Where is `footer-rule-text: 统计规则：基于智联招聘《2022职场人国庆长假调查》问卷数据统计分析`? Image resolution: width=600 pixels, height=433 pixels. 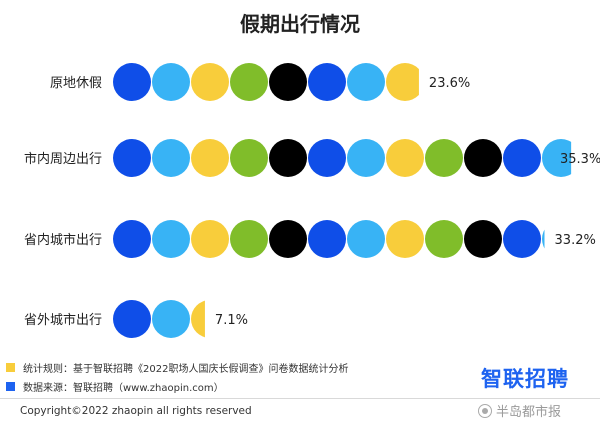 footer-rule-text: 统计规则：基于智联招聘《2022职场人国庆长假调查》问卷数据统计分析 is located at coordinates (186, 369).